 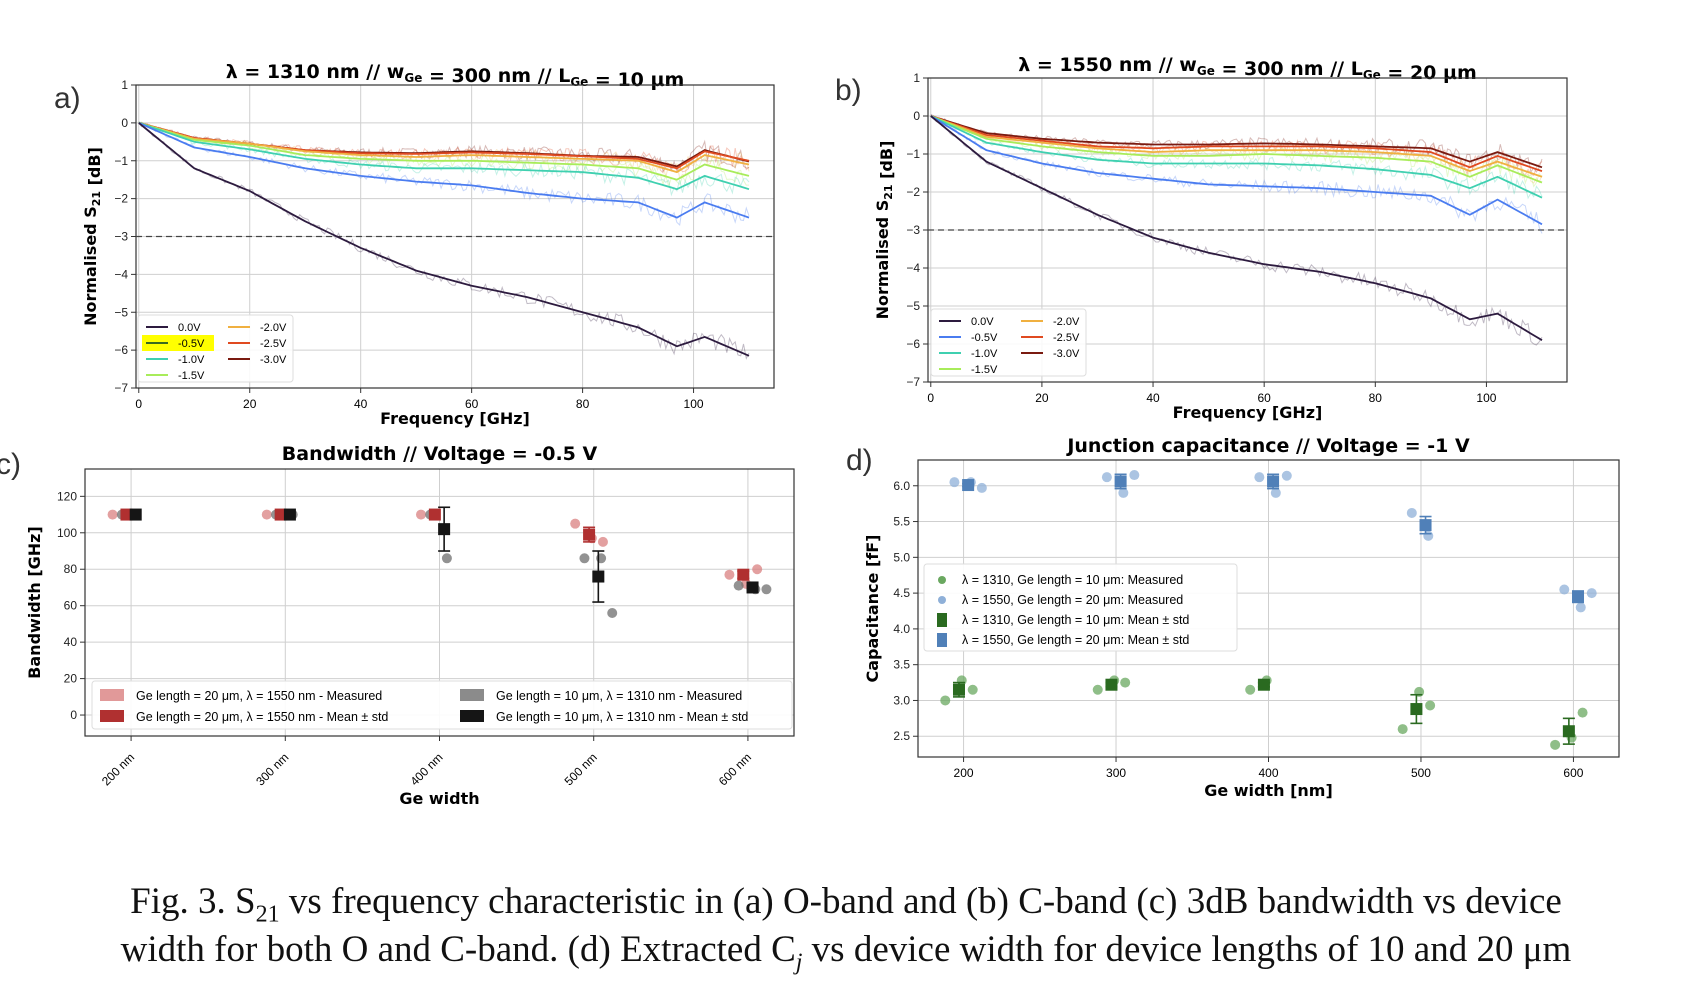 I want to click on series-raw--0.5V, so click(x=1236, y=174).